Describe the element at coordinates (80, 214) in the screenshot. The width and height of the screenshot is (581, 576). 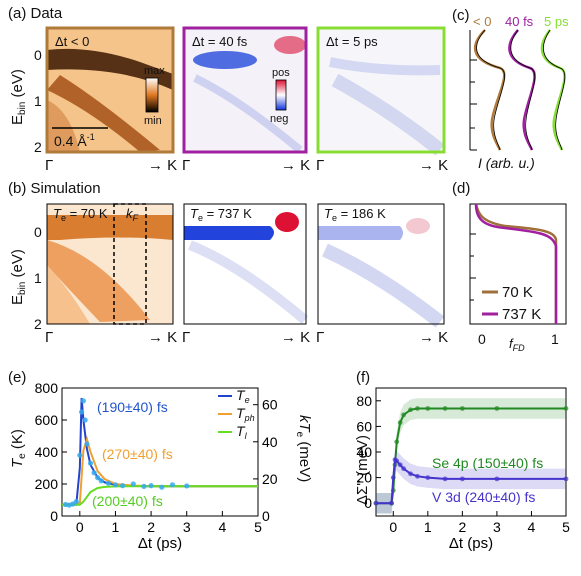
I see `panel-b1-label: Te = 70 K` at that location.